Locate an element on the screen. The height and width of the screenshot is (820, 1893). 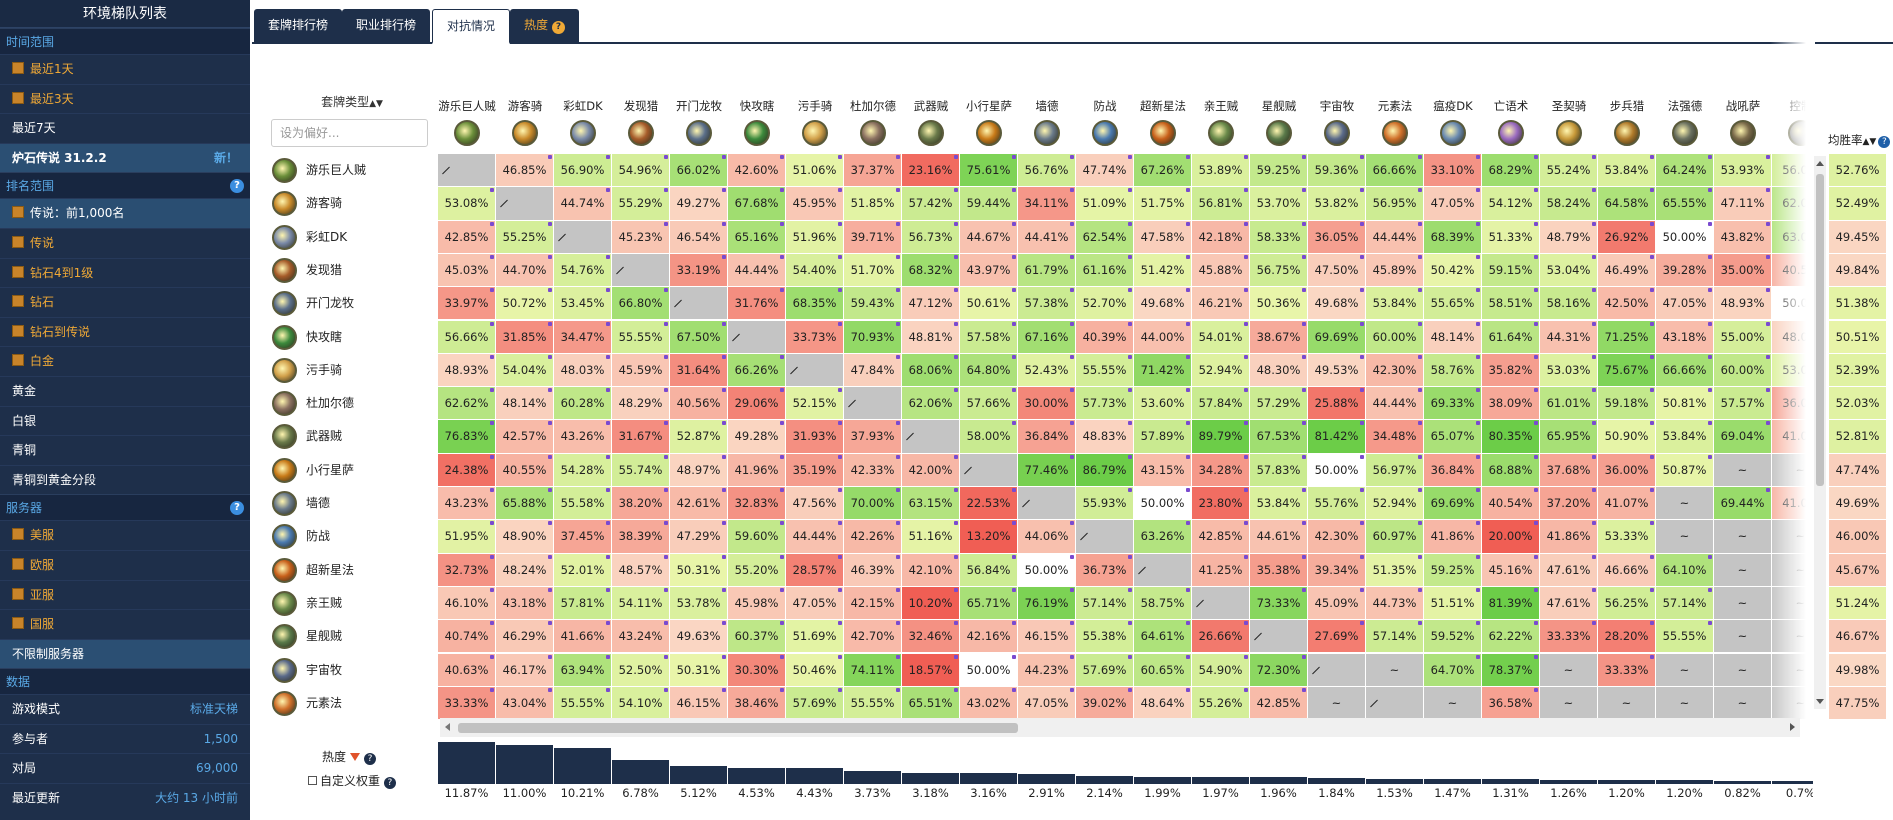
matchup-cell: 76.83% is located at coordinates (466, 436).